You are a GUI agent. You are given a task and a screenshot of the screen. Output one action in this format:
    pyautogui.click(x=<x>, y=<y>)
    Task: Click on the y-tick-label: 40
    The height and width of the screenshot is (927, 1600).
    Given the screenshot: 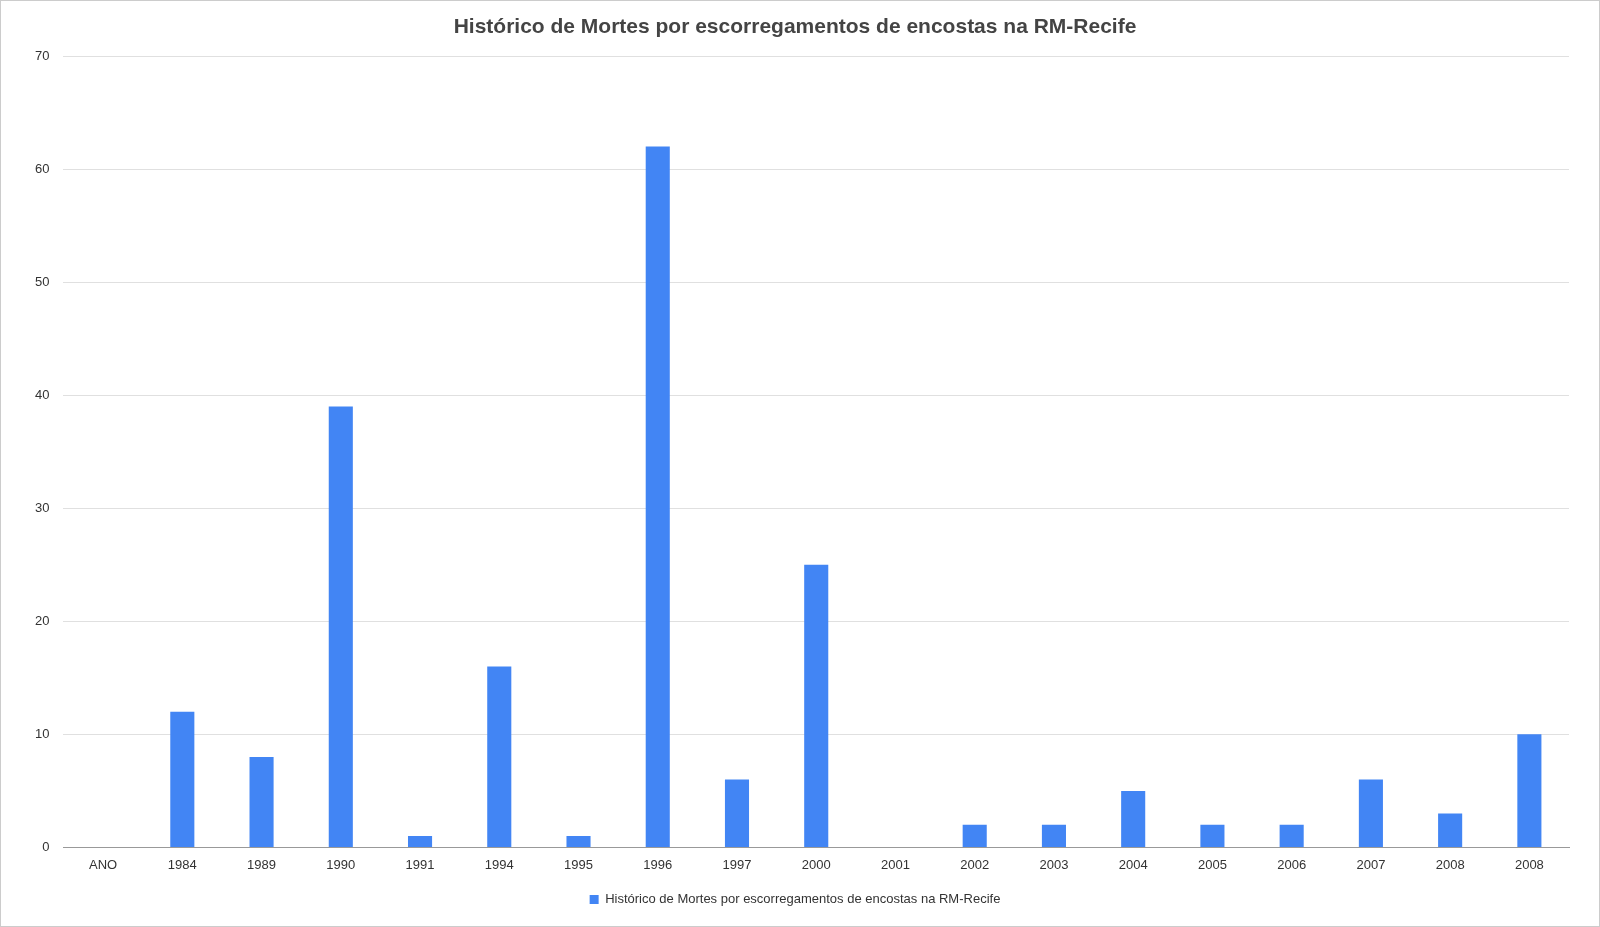 What is the action you would take?
    pyautogui.click(x=42, y=394)
    